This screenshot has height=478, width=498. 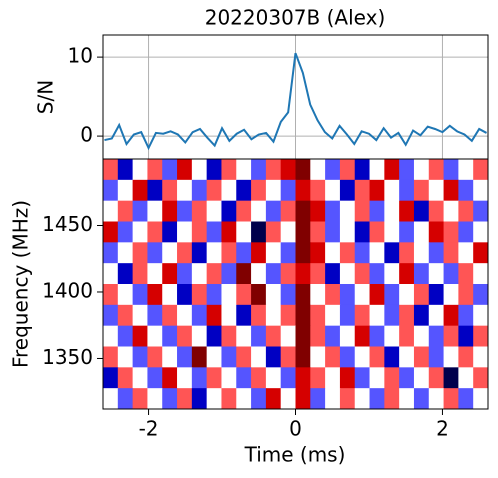 I want to click on y-tick-label: 1400, so click(x=67, y=290).